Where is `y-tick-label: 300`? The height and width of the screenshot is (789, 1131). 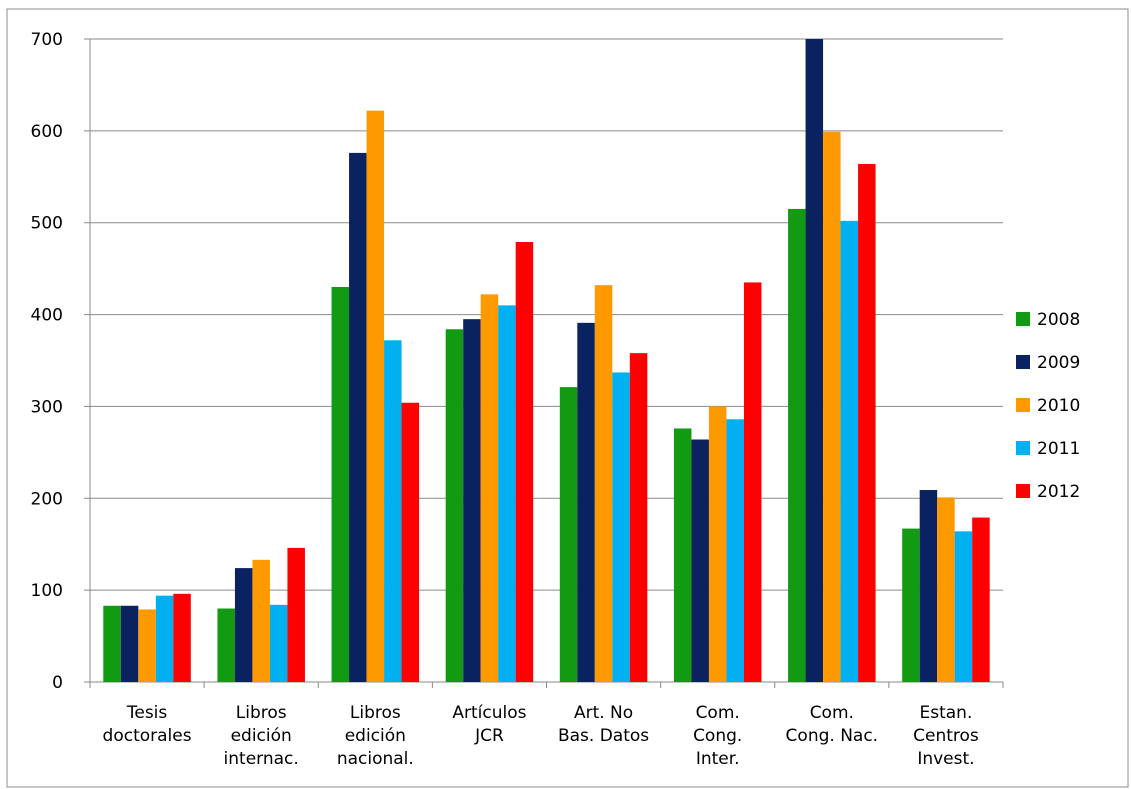
y-tick-label: 300 is located at coordinates (47, 407).